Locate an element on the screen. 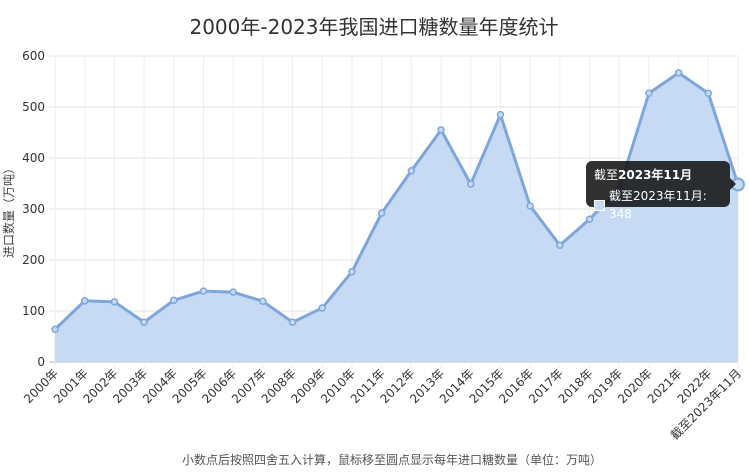 This screenshot has height=474, width=749. y-tick-label: 600 is located at coordinates (33, 56).